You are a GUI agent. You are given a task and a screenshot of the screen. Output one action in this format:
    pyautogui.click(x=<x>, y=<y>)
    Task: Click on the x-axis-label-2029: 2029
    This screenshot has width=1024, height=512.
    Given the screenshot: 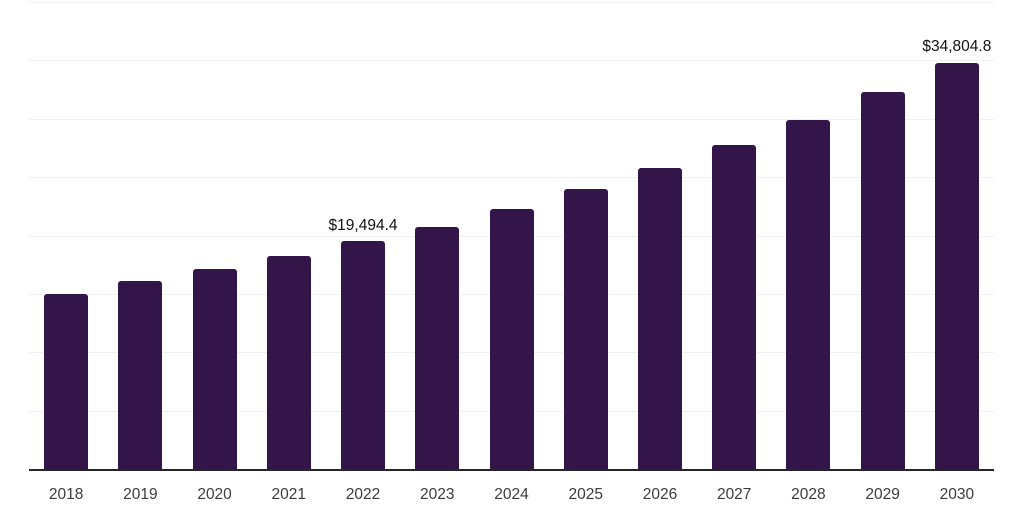 What is the action you would take?
    pyautogui.click(x=882, y=494)
    